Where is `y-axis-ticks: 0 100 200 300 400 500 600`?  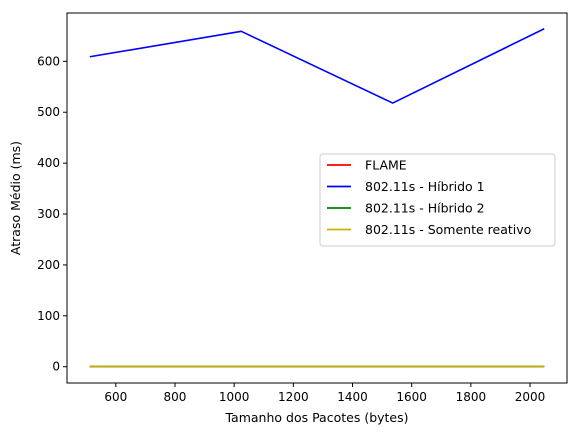
y-axis-ticks: 0 100 200 300 400 500 600 is located at coordinates (52, 214).